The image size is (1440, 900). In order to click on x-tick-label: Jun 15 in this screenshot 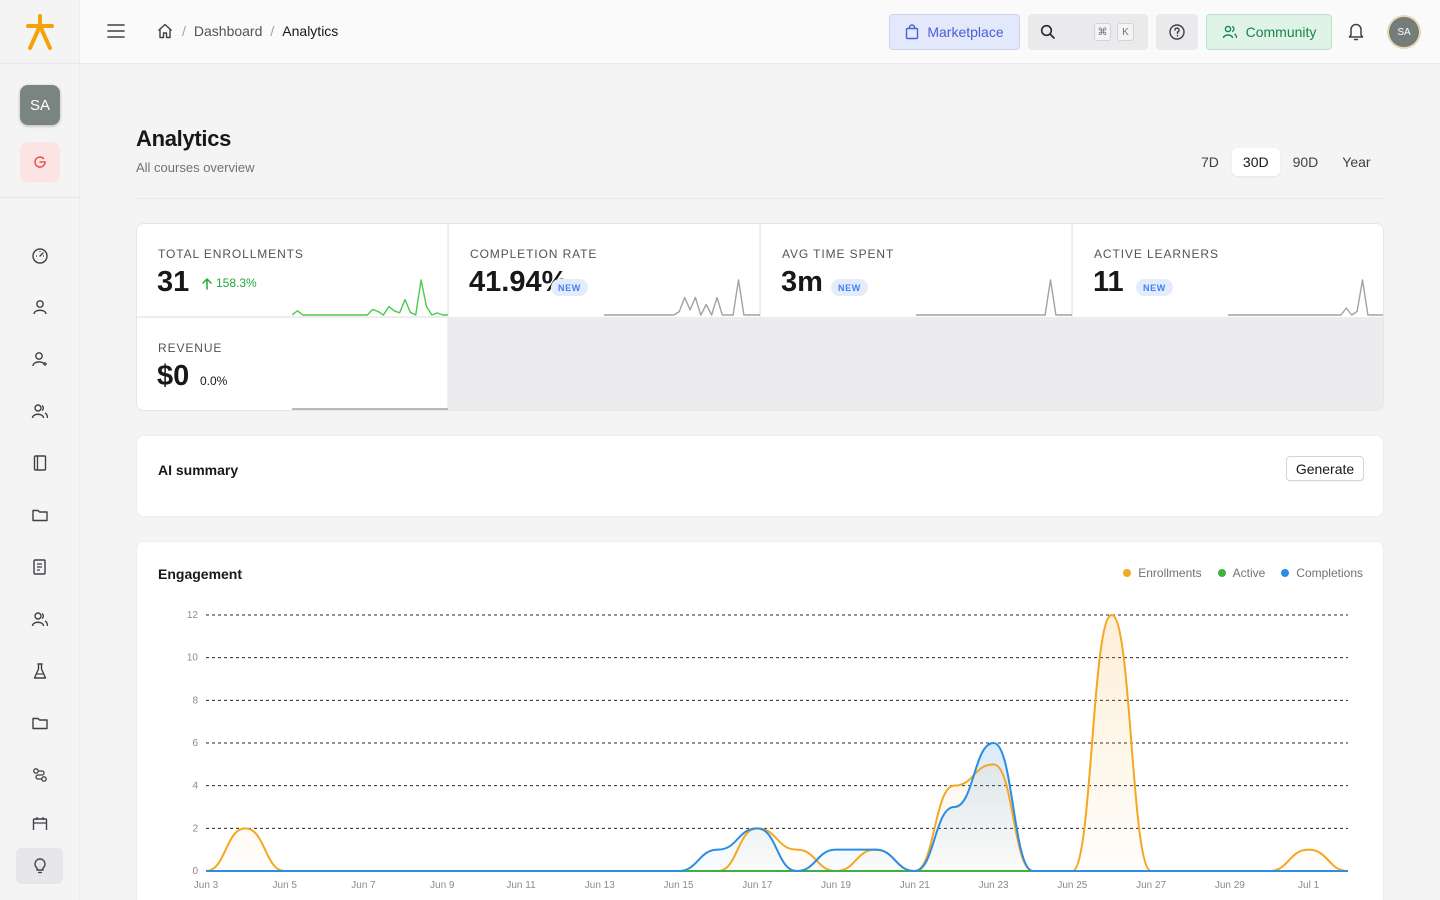, I will do `click(679, 885)`.